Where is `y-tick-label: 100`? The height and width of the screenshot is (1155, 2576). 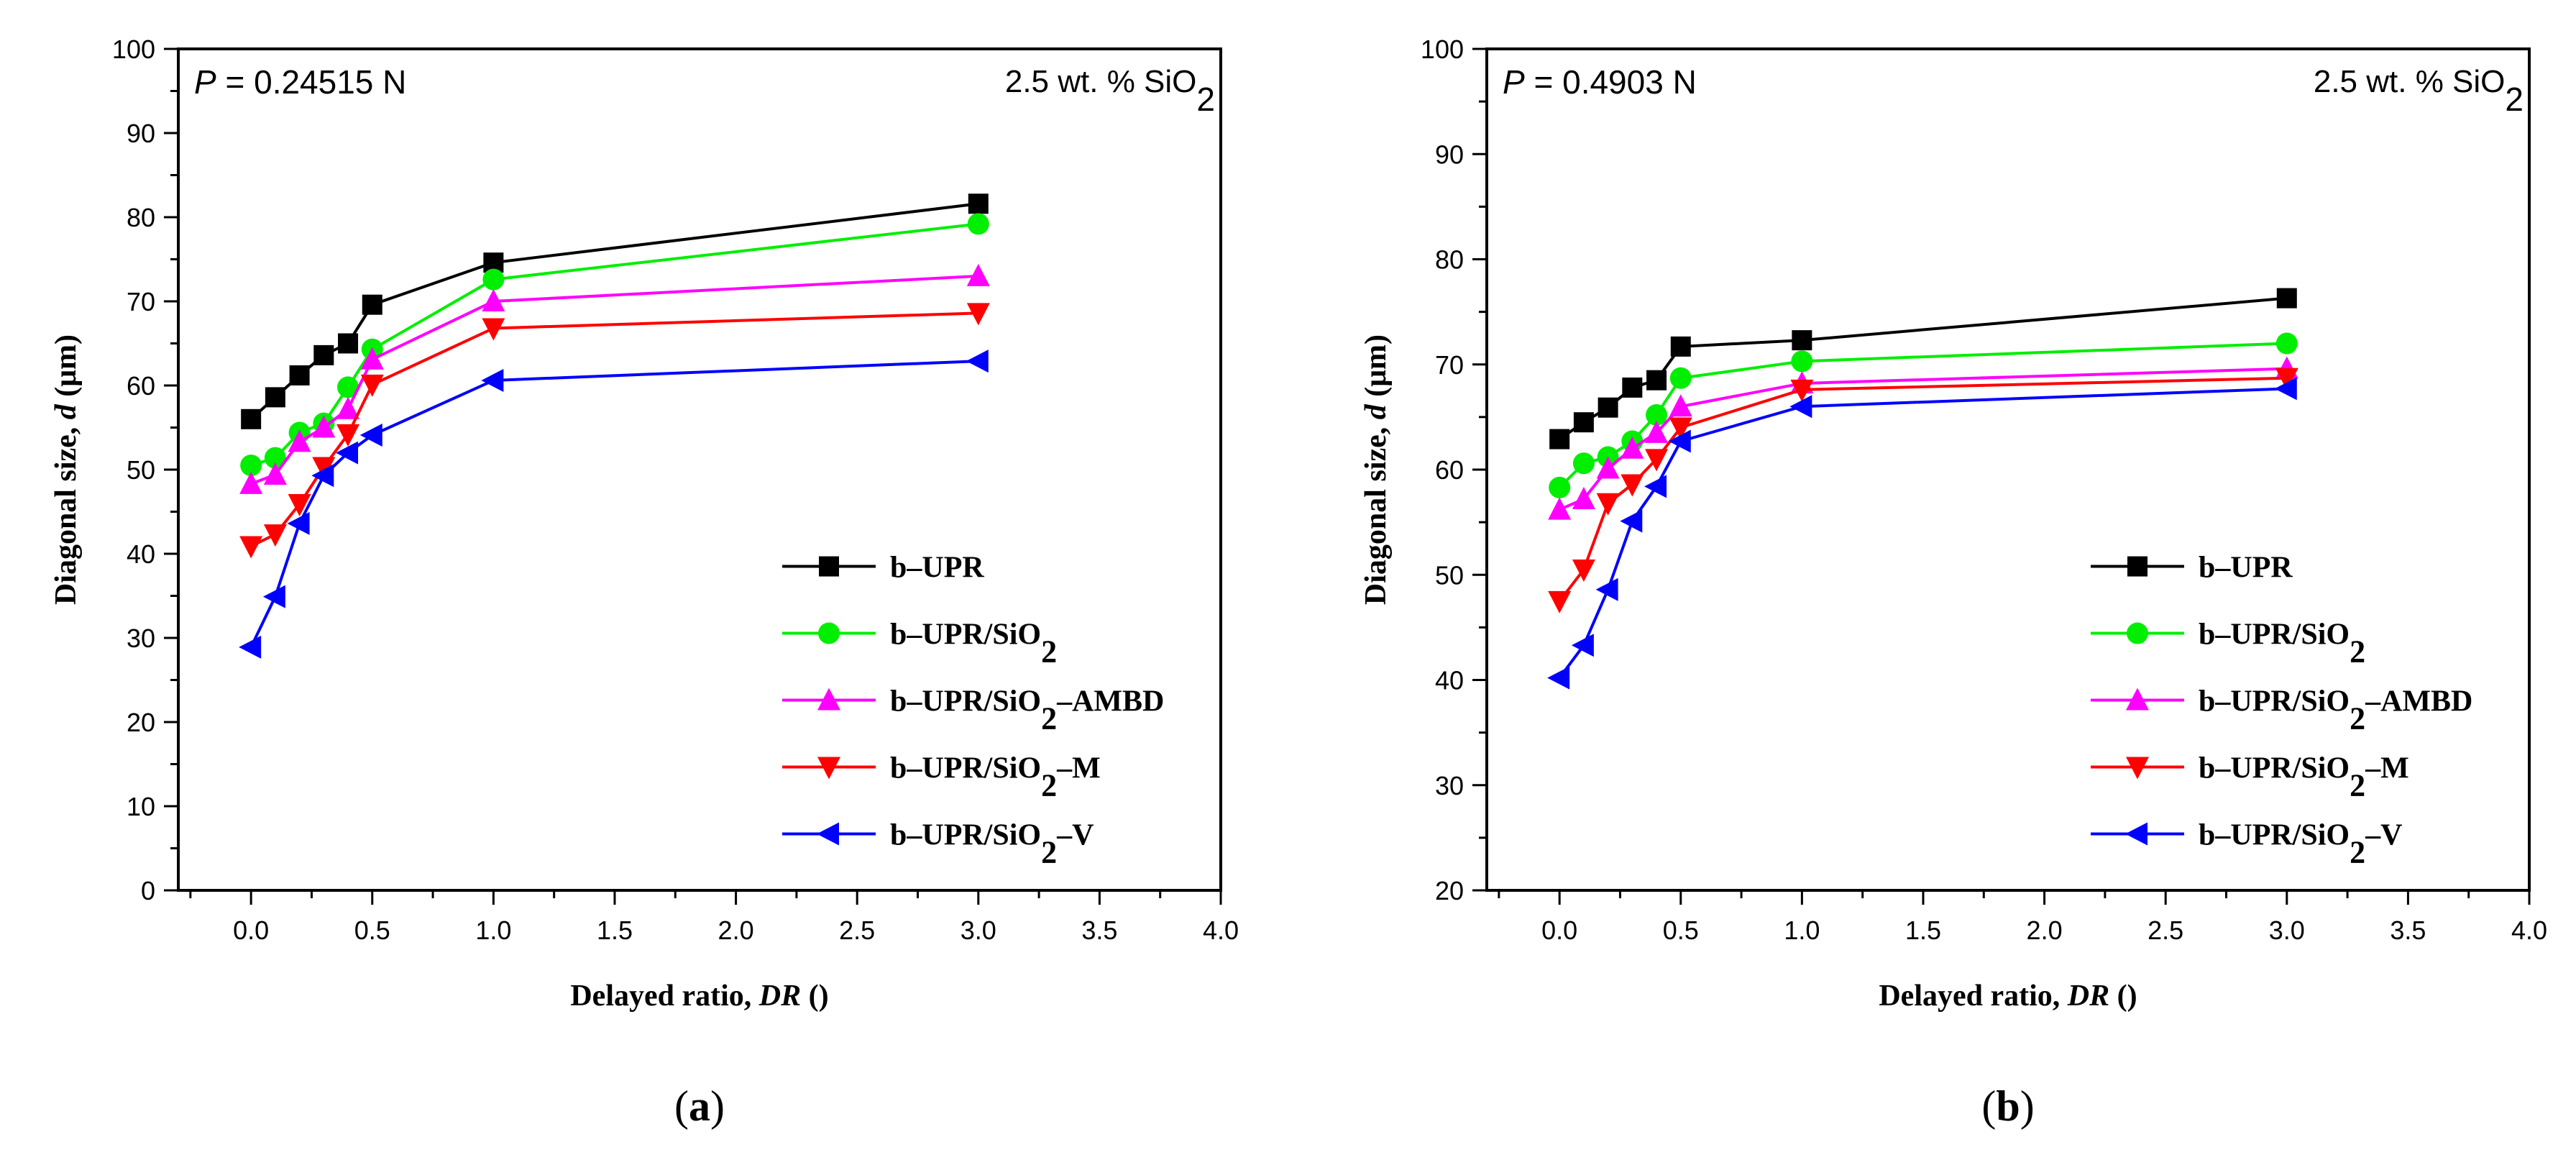
y-tick-label: 100 is located at coordinates (133, 49).